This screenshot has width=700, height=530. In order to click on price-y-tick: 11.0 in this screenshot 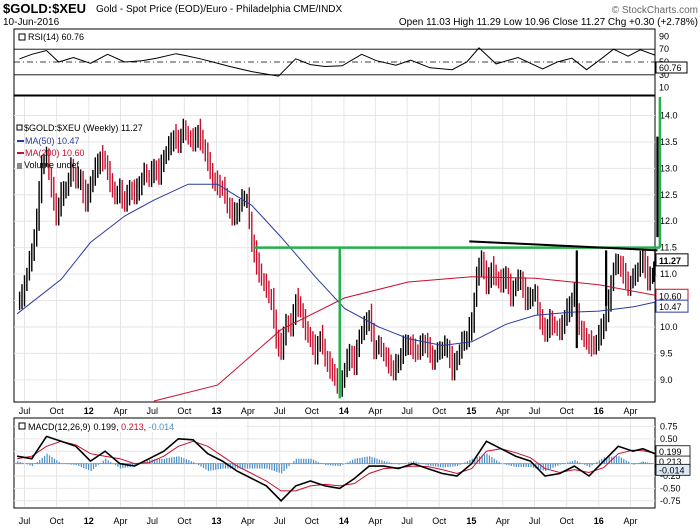, I will do `click(668, 274)`.